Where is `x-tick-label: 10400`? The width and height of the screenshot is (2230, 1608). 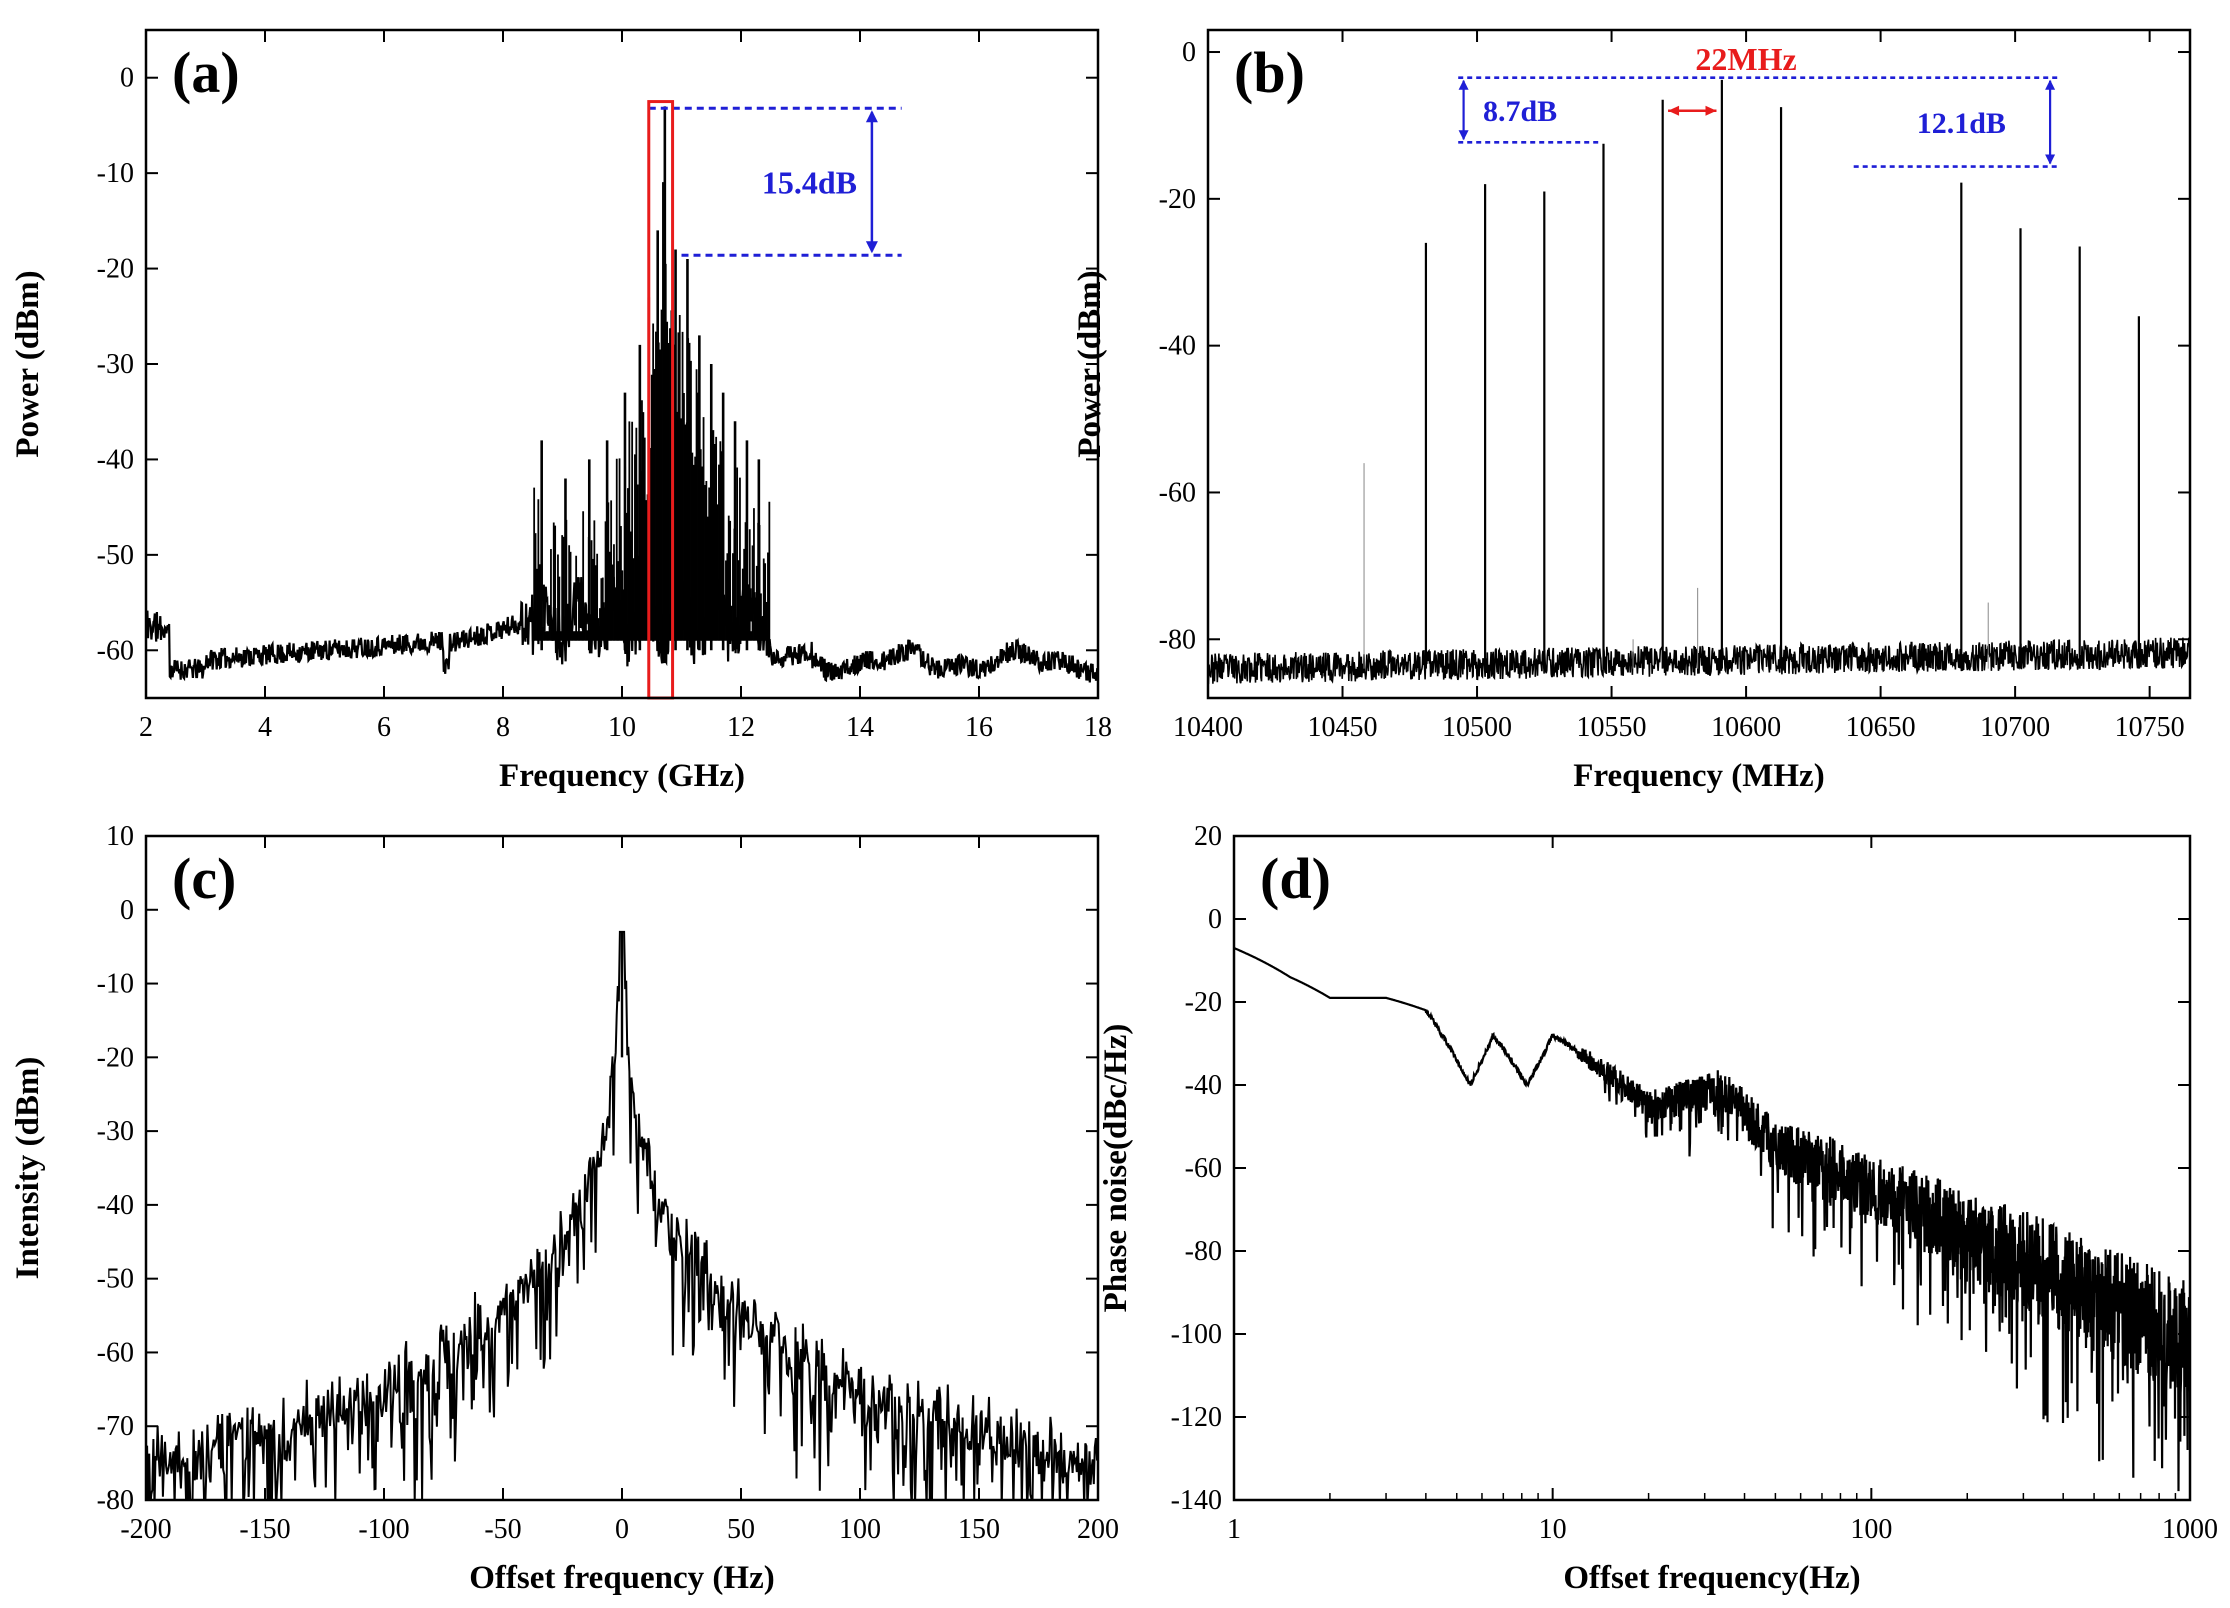 x-tick-label: 10400 is located at coordinates (1208, 727).